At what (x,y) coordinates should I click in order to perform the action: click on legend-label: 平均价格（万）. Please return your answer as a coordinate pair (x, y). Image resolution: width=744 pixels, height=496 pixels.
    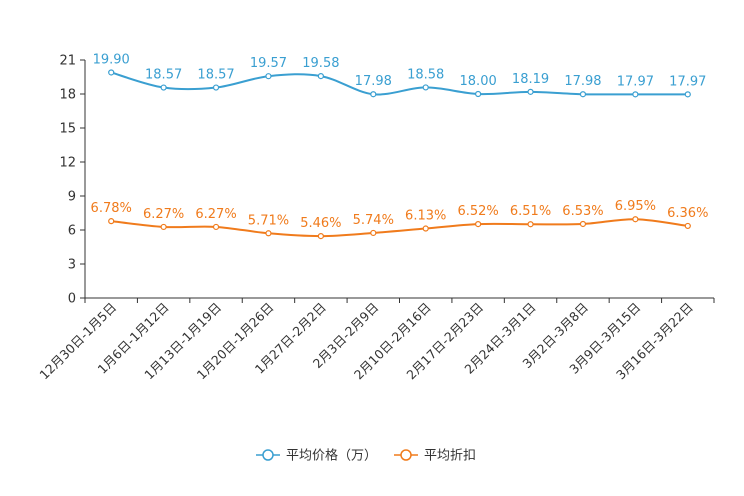
    Looking at the image, I should click on (331, 456).